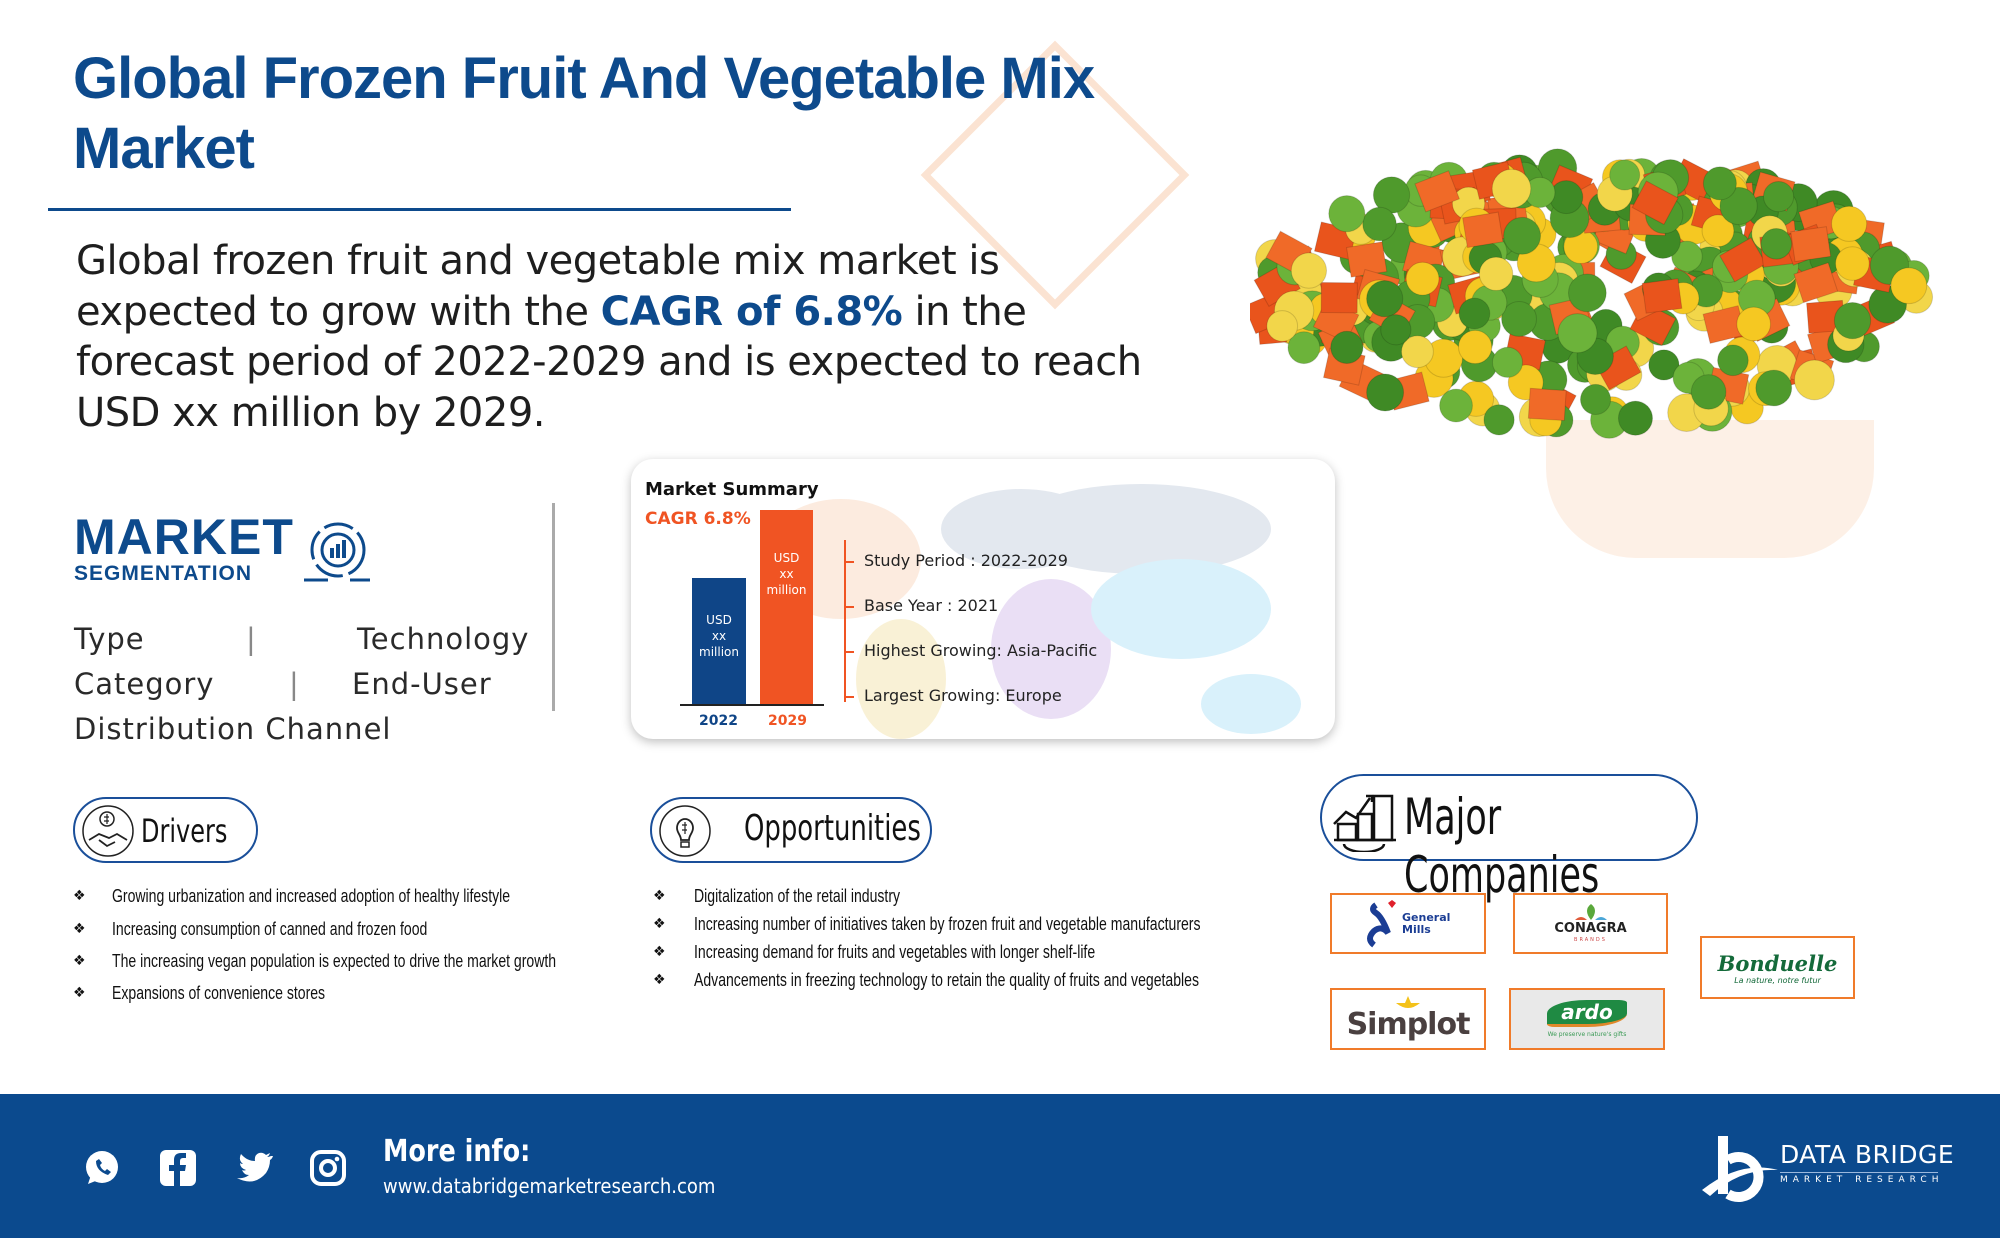  What do you see at coordinates (184, 537) in the screenshot?
I see `segmentation-heading: MARKET` at bounding box center [184, 537].